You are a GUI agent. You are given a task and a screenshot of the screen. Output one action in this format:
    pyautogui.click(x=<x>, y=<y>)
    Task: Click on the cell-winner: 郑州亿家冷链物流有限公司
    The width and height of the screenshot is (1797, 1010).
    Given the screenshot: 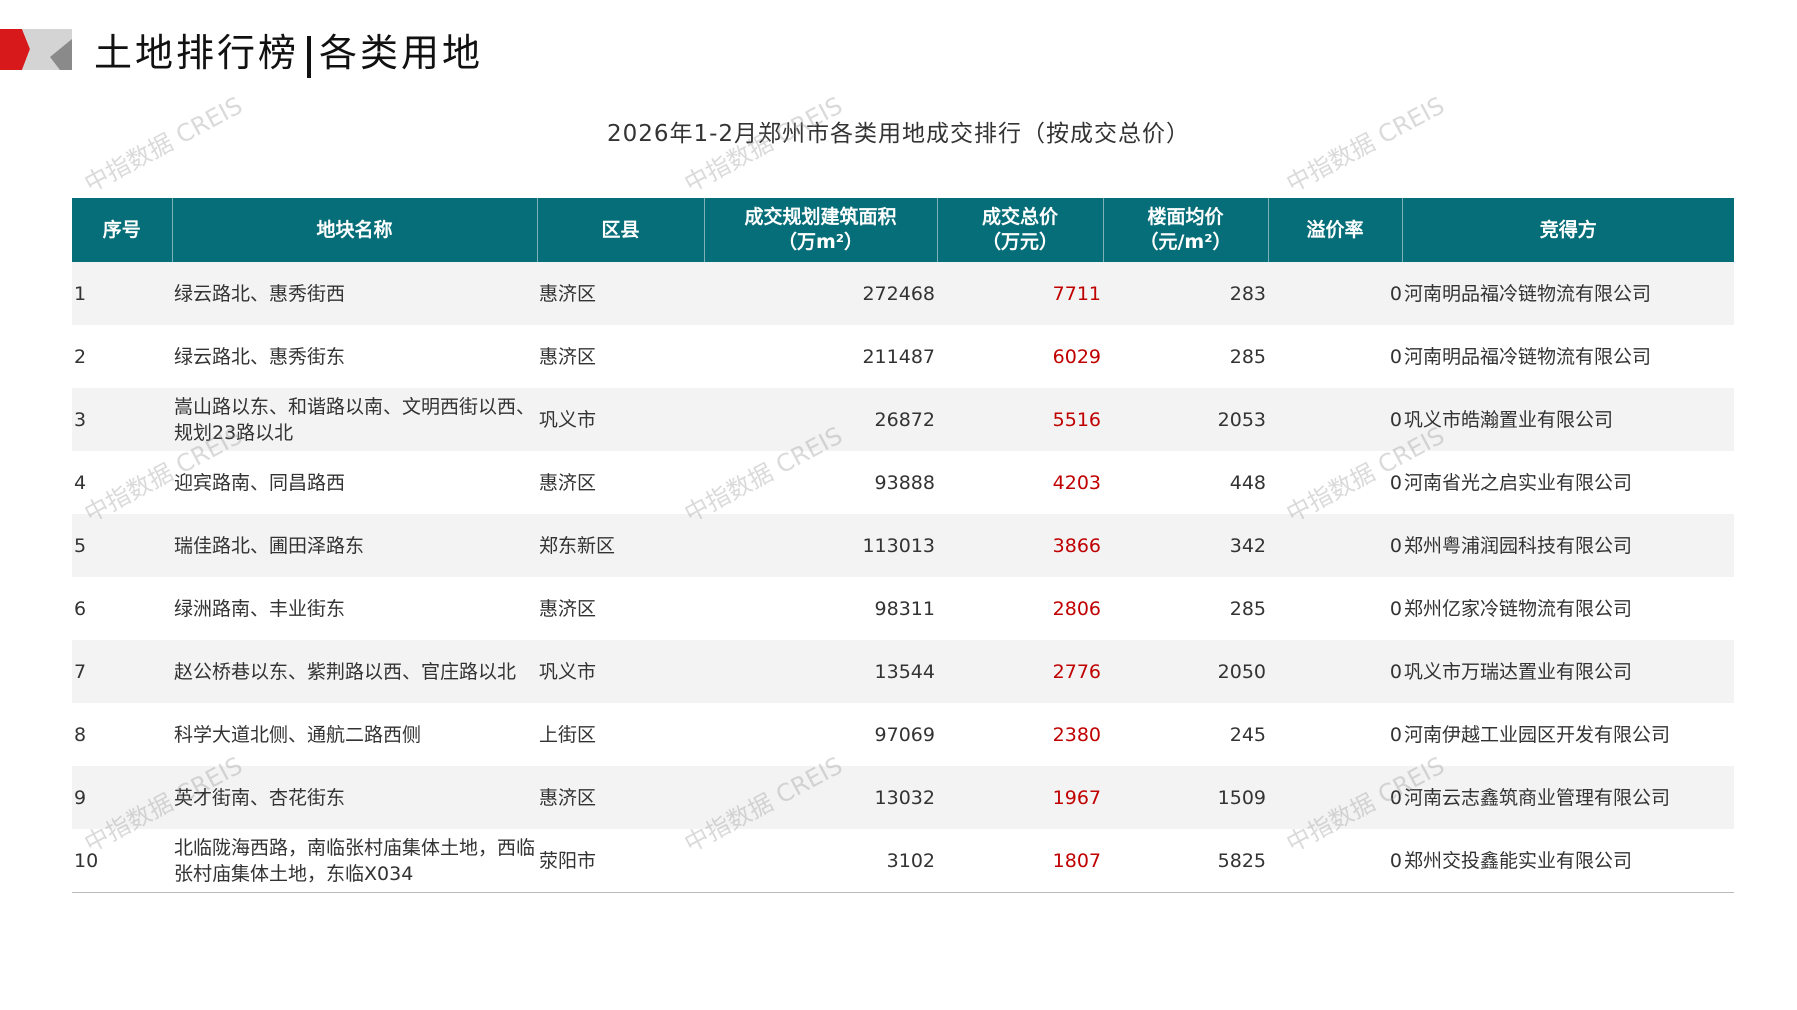 What is the action you would take?
    pyautogui.click(x=1518, y=608)
    